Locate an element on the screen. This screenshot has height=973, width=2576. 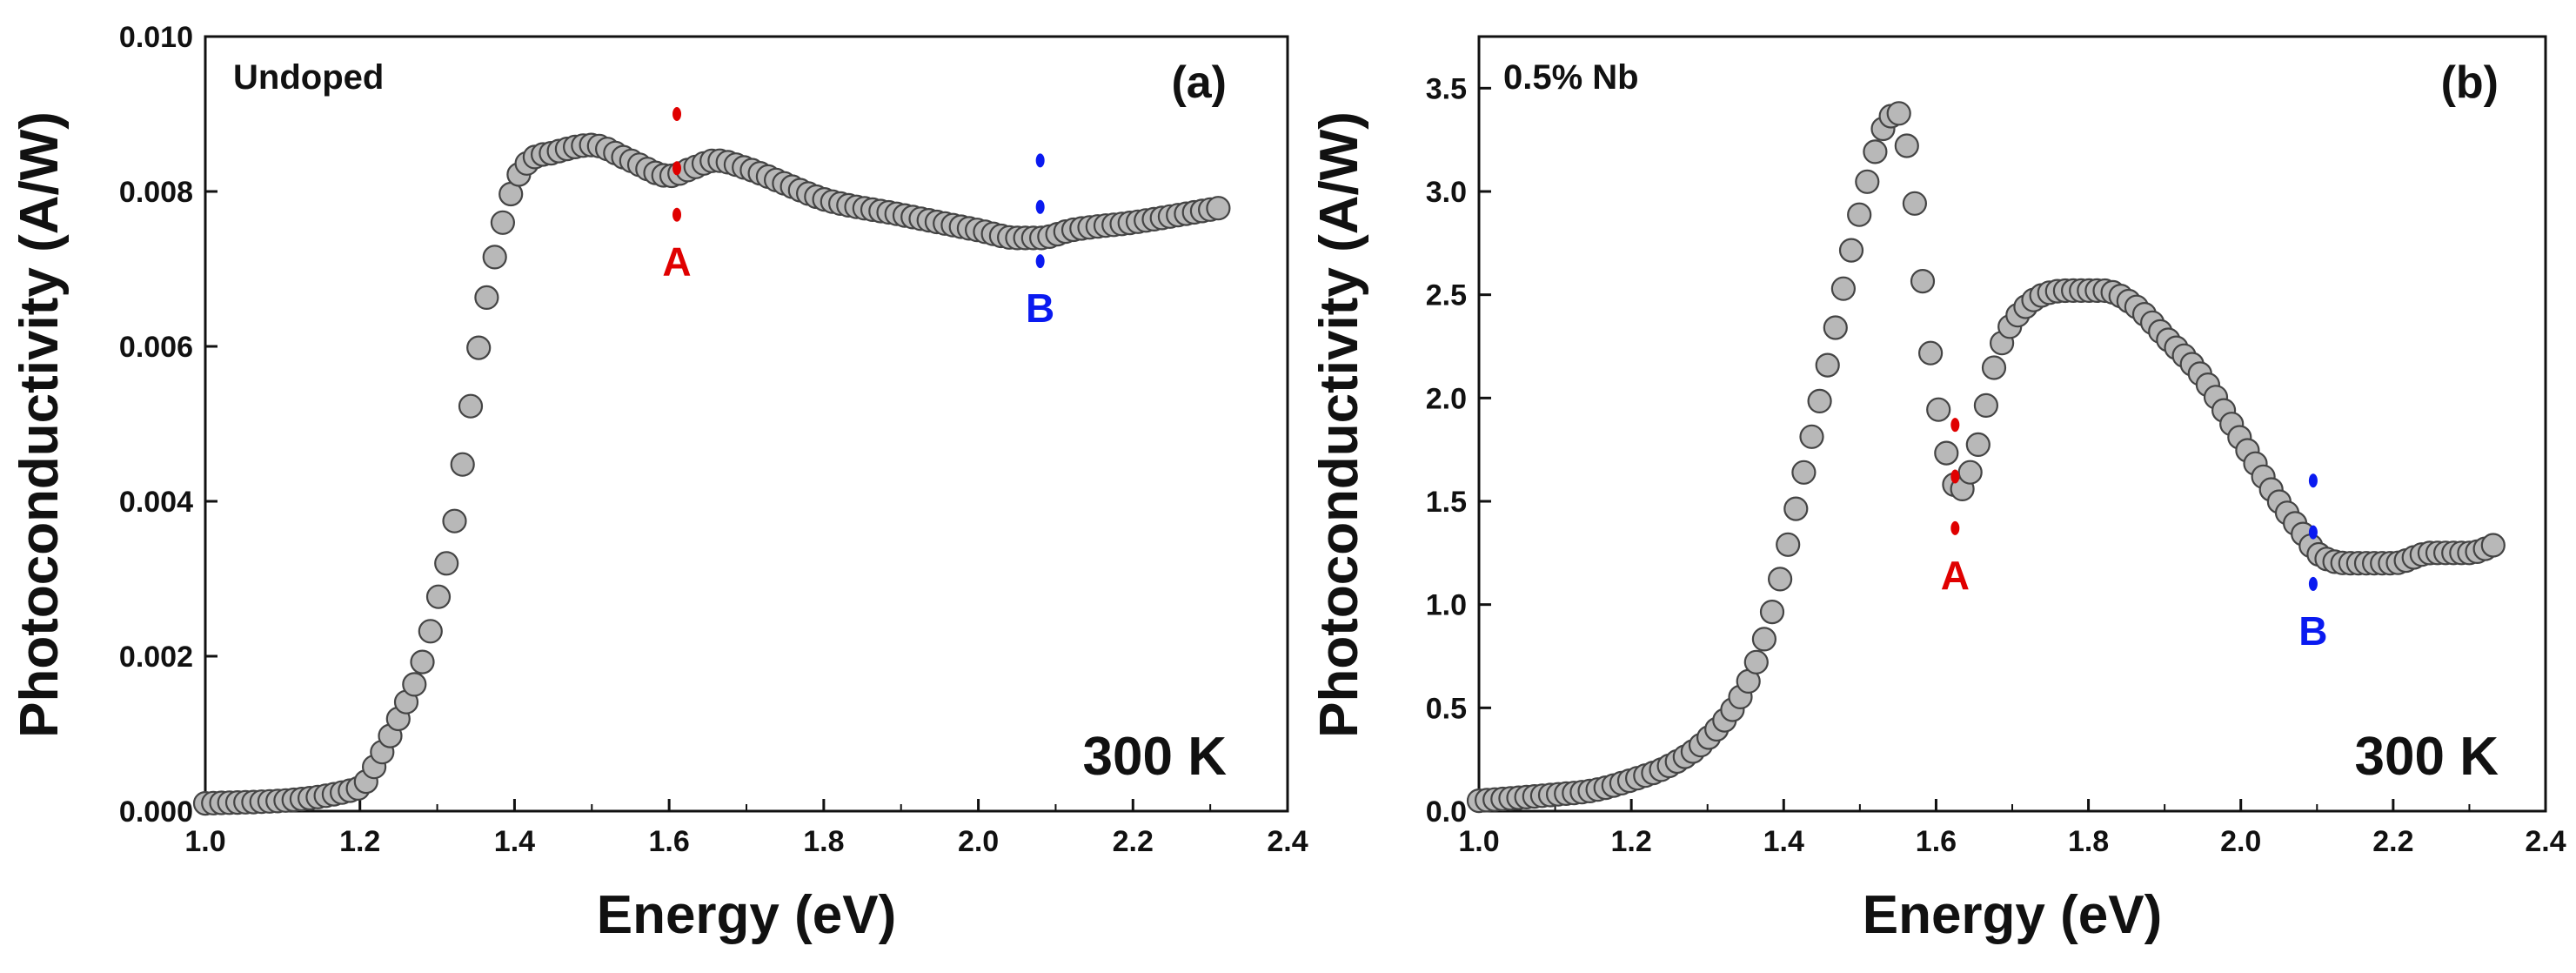
marker-label-B: B is located at coordinates (2312, 631).